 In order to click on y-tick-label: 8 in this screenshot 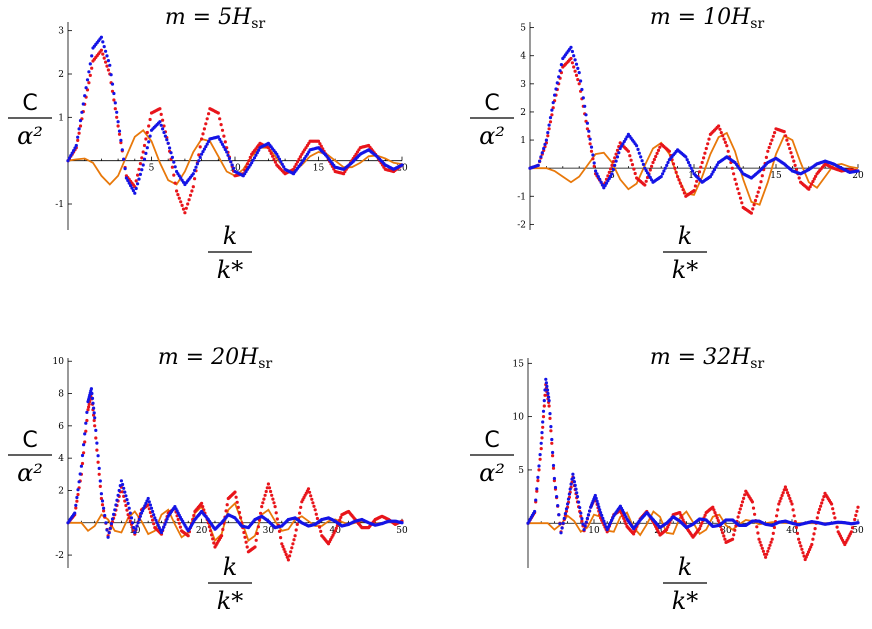, I will do `click(61, 395)`.